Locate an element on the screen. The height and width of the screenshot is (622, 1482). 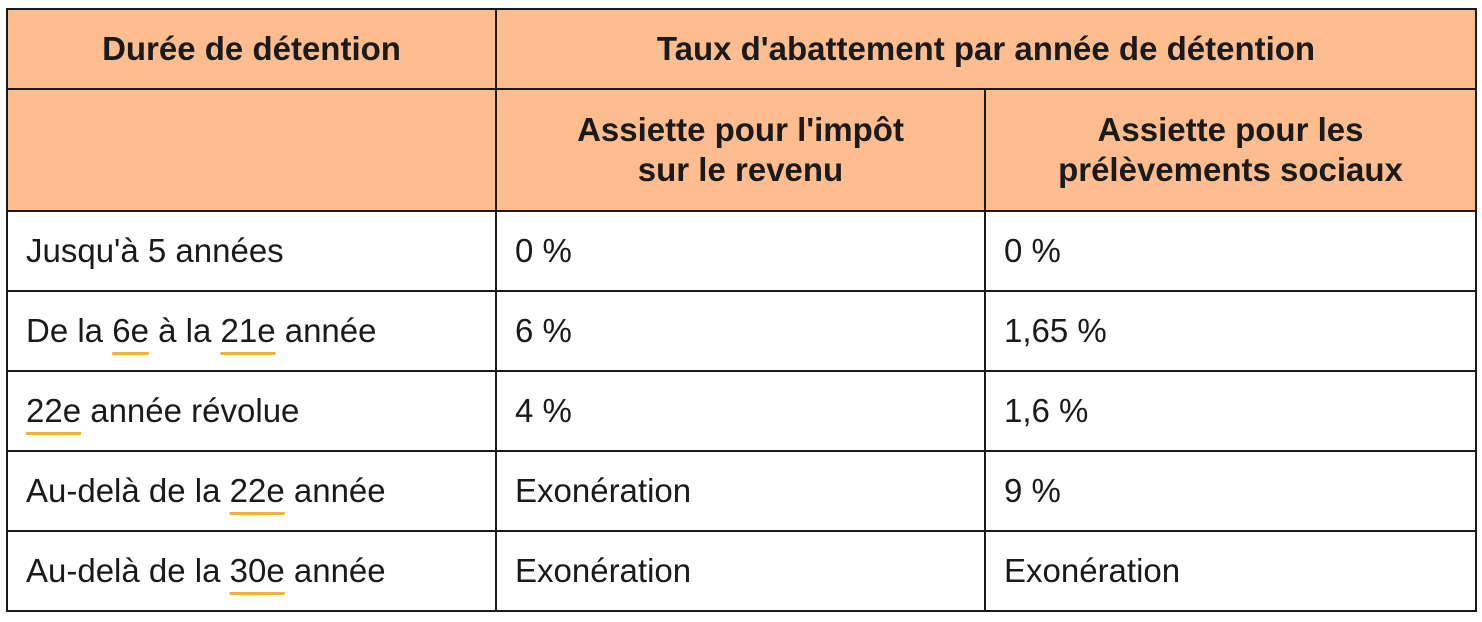
cell-duree: Au-delà de la 22e année is located at coordinates (251, 491).